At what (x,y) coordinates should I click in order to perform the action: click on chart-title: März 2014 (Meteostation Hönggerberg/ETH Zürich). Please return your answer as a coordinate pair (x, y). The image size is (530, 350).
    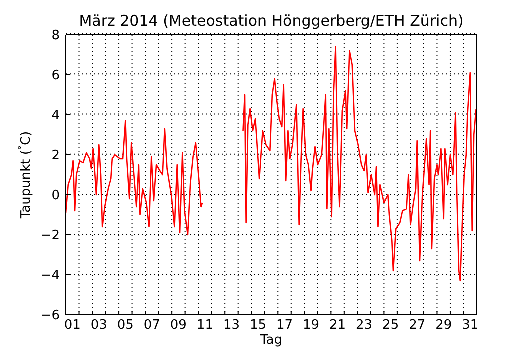
    Looking at the image, I should click on (271, 21).